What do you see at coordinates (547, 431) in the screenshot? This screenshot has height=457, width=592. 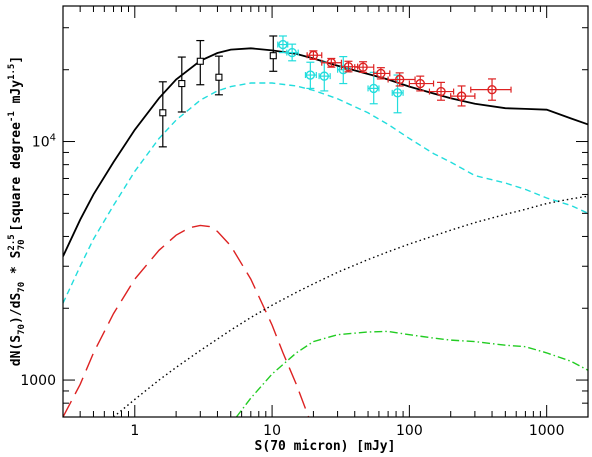 I see `x-tick-label: 1000` at bounding box center [547, 431].